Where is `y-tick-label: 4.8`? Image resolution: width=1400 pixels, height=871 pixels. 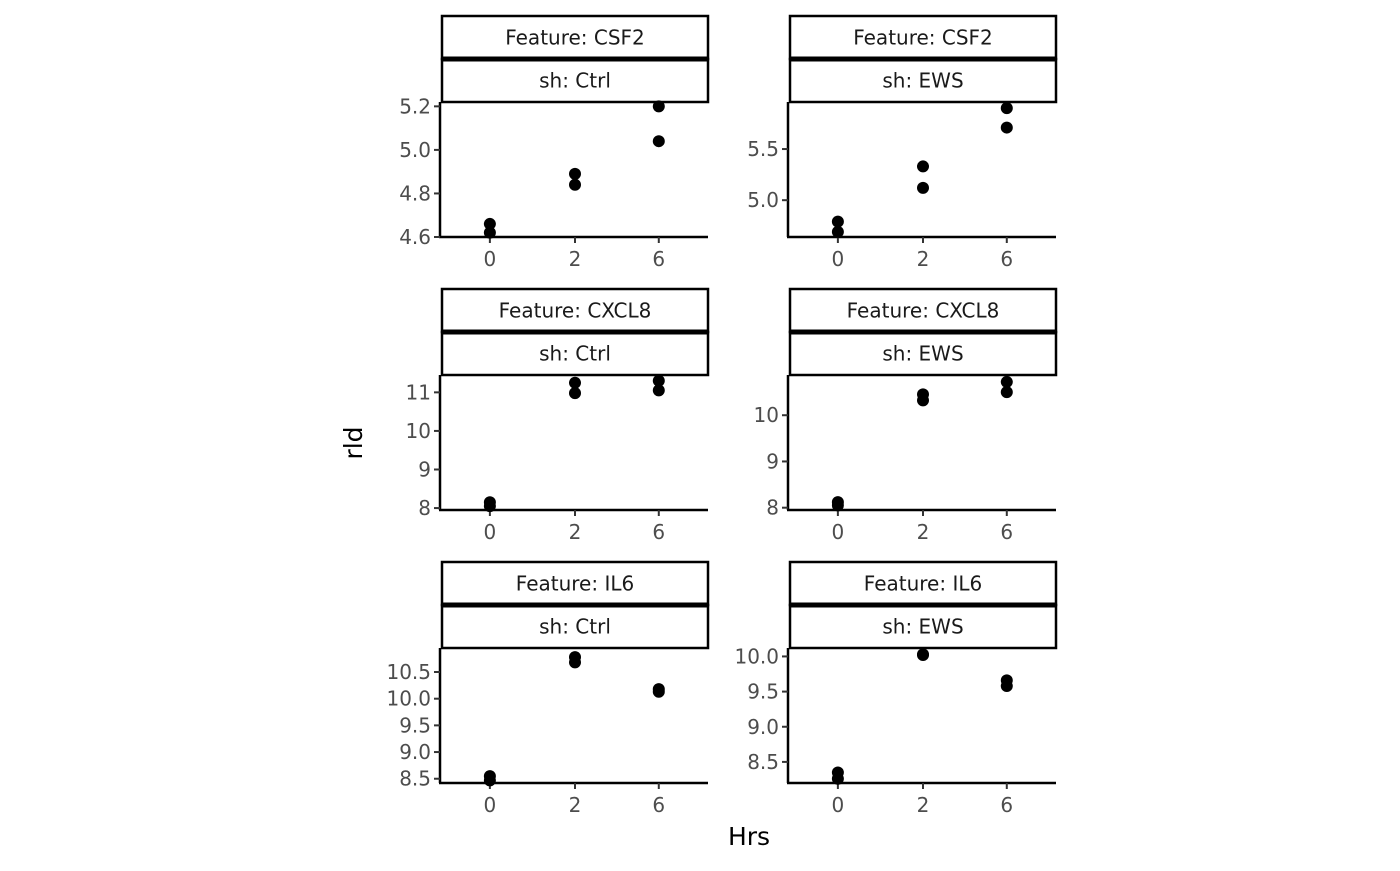 y-tick-label: 4.8 is located at coordinates (415, 193).